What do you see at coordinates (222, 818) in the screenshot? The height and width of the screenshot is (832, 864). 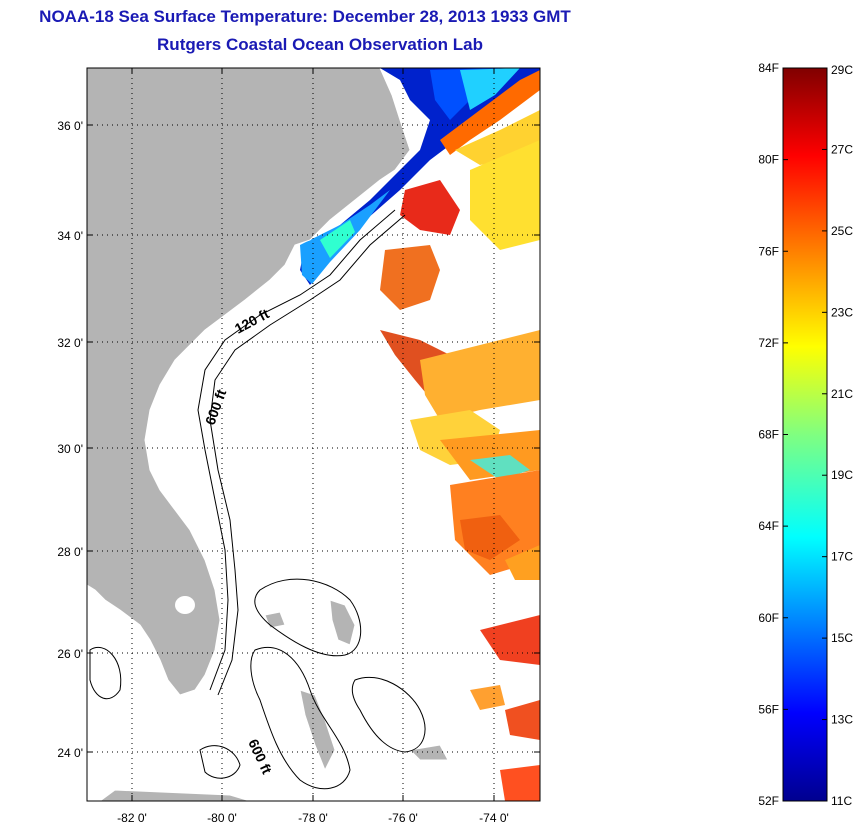 I see `lon-tick-80: -80 0'` at bounding box center [222, 818].